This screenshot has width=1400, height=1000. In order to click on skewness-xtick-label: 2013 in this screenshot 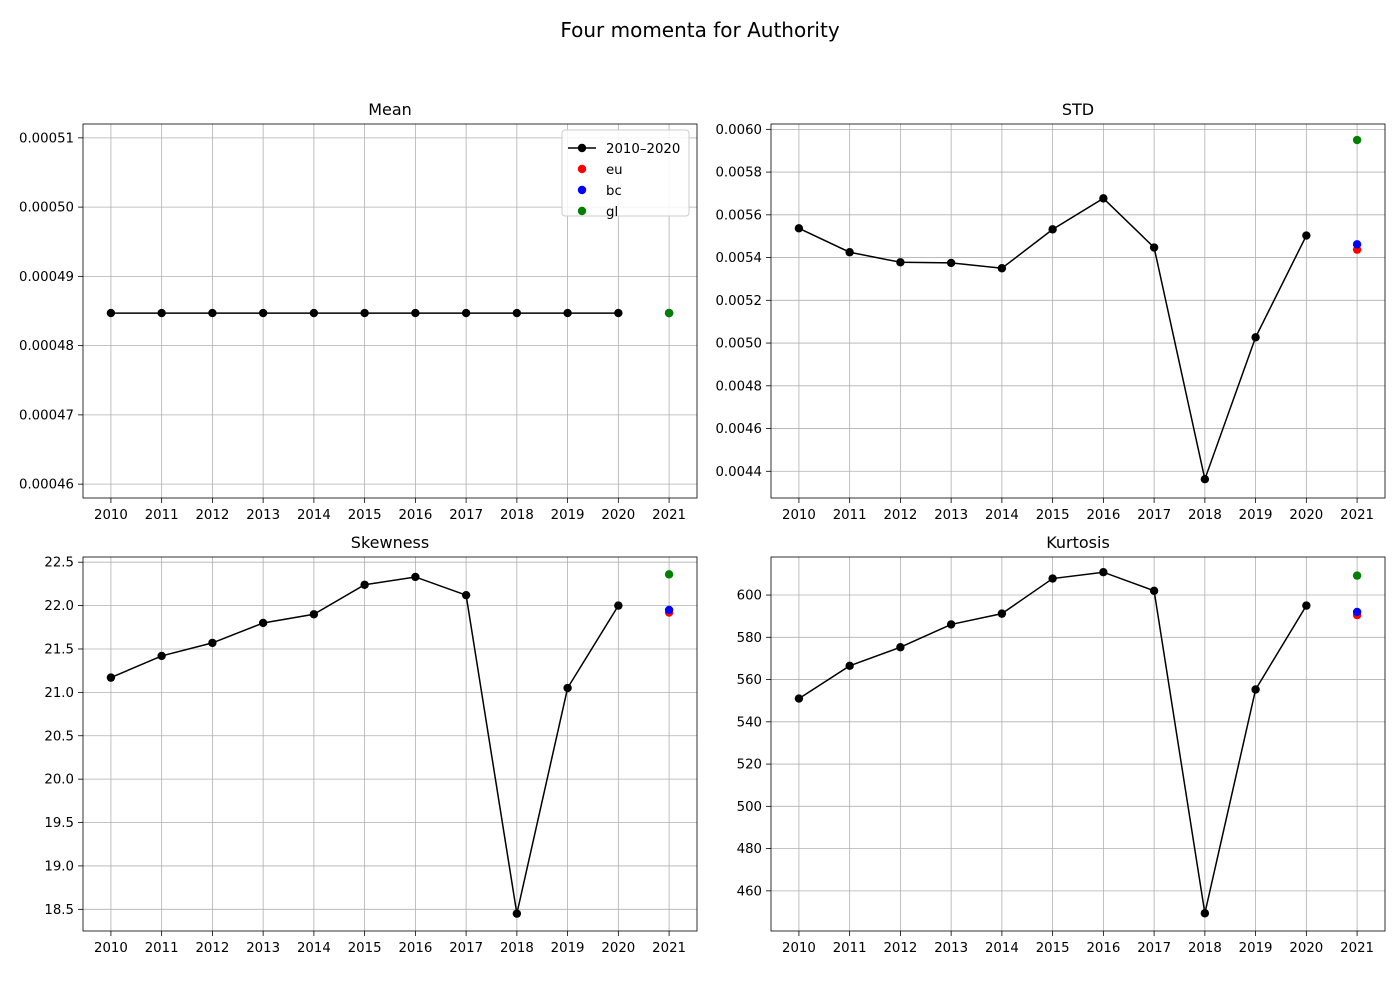, I will do `click(263, 948)`.